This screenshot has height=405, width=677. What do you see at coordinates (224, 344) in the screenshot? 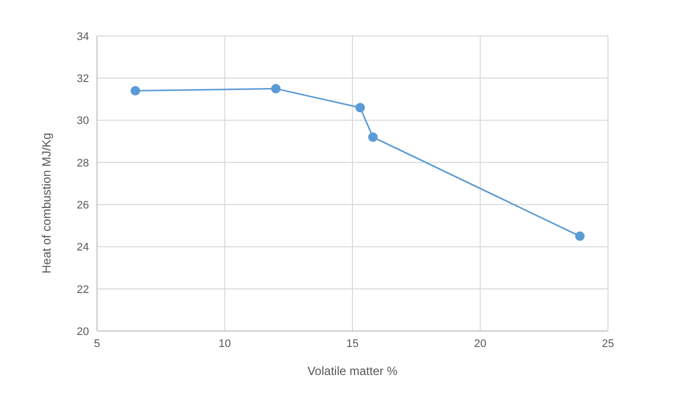
I see `x-tick-label: 10` at bounding box center [224, 344].